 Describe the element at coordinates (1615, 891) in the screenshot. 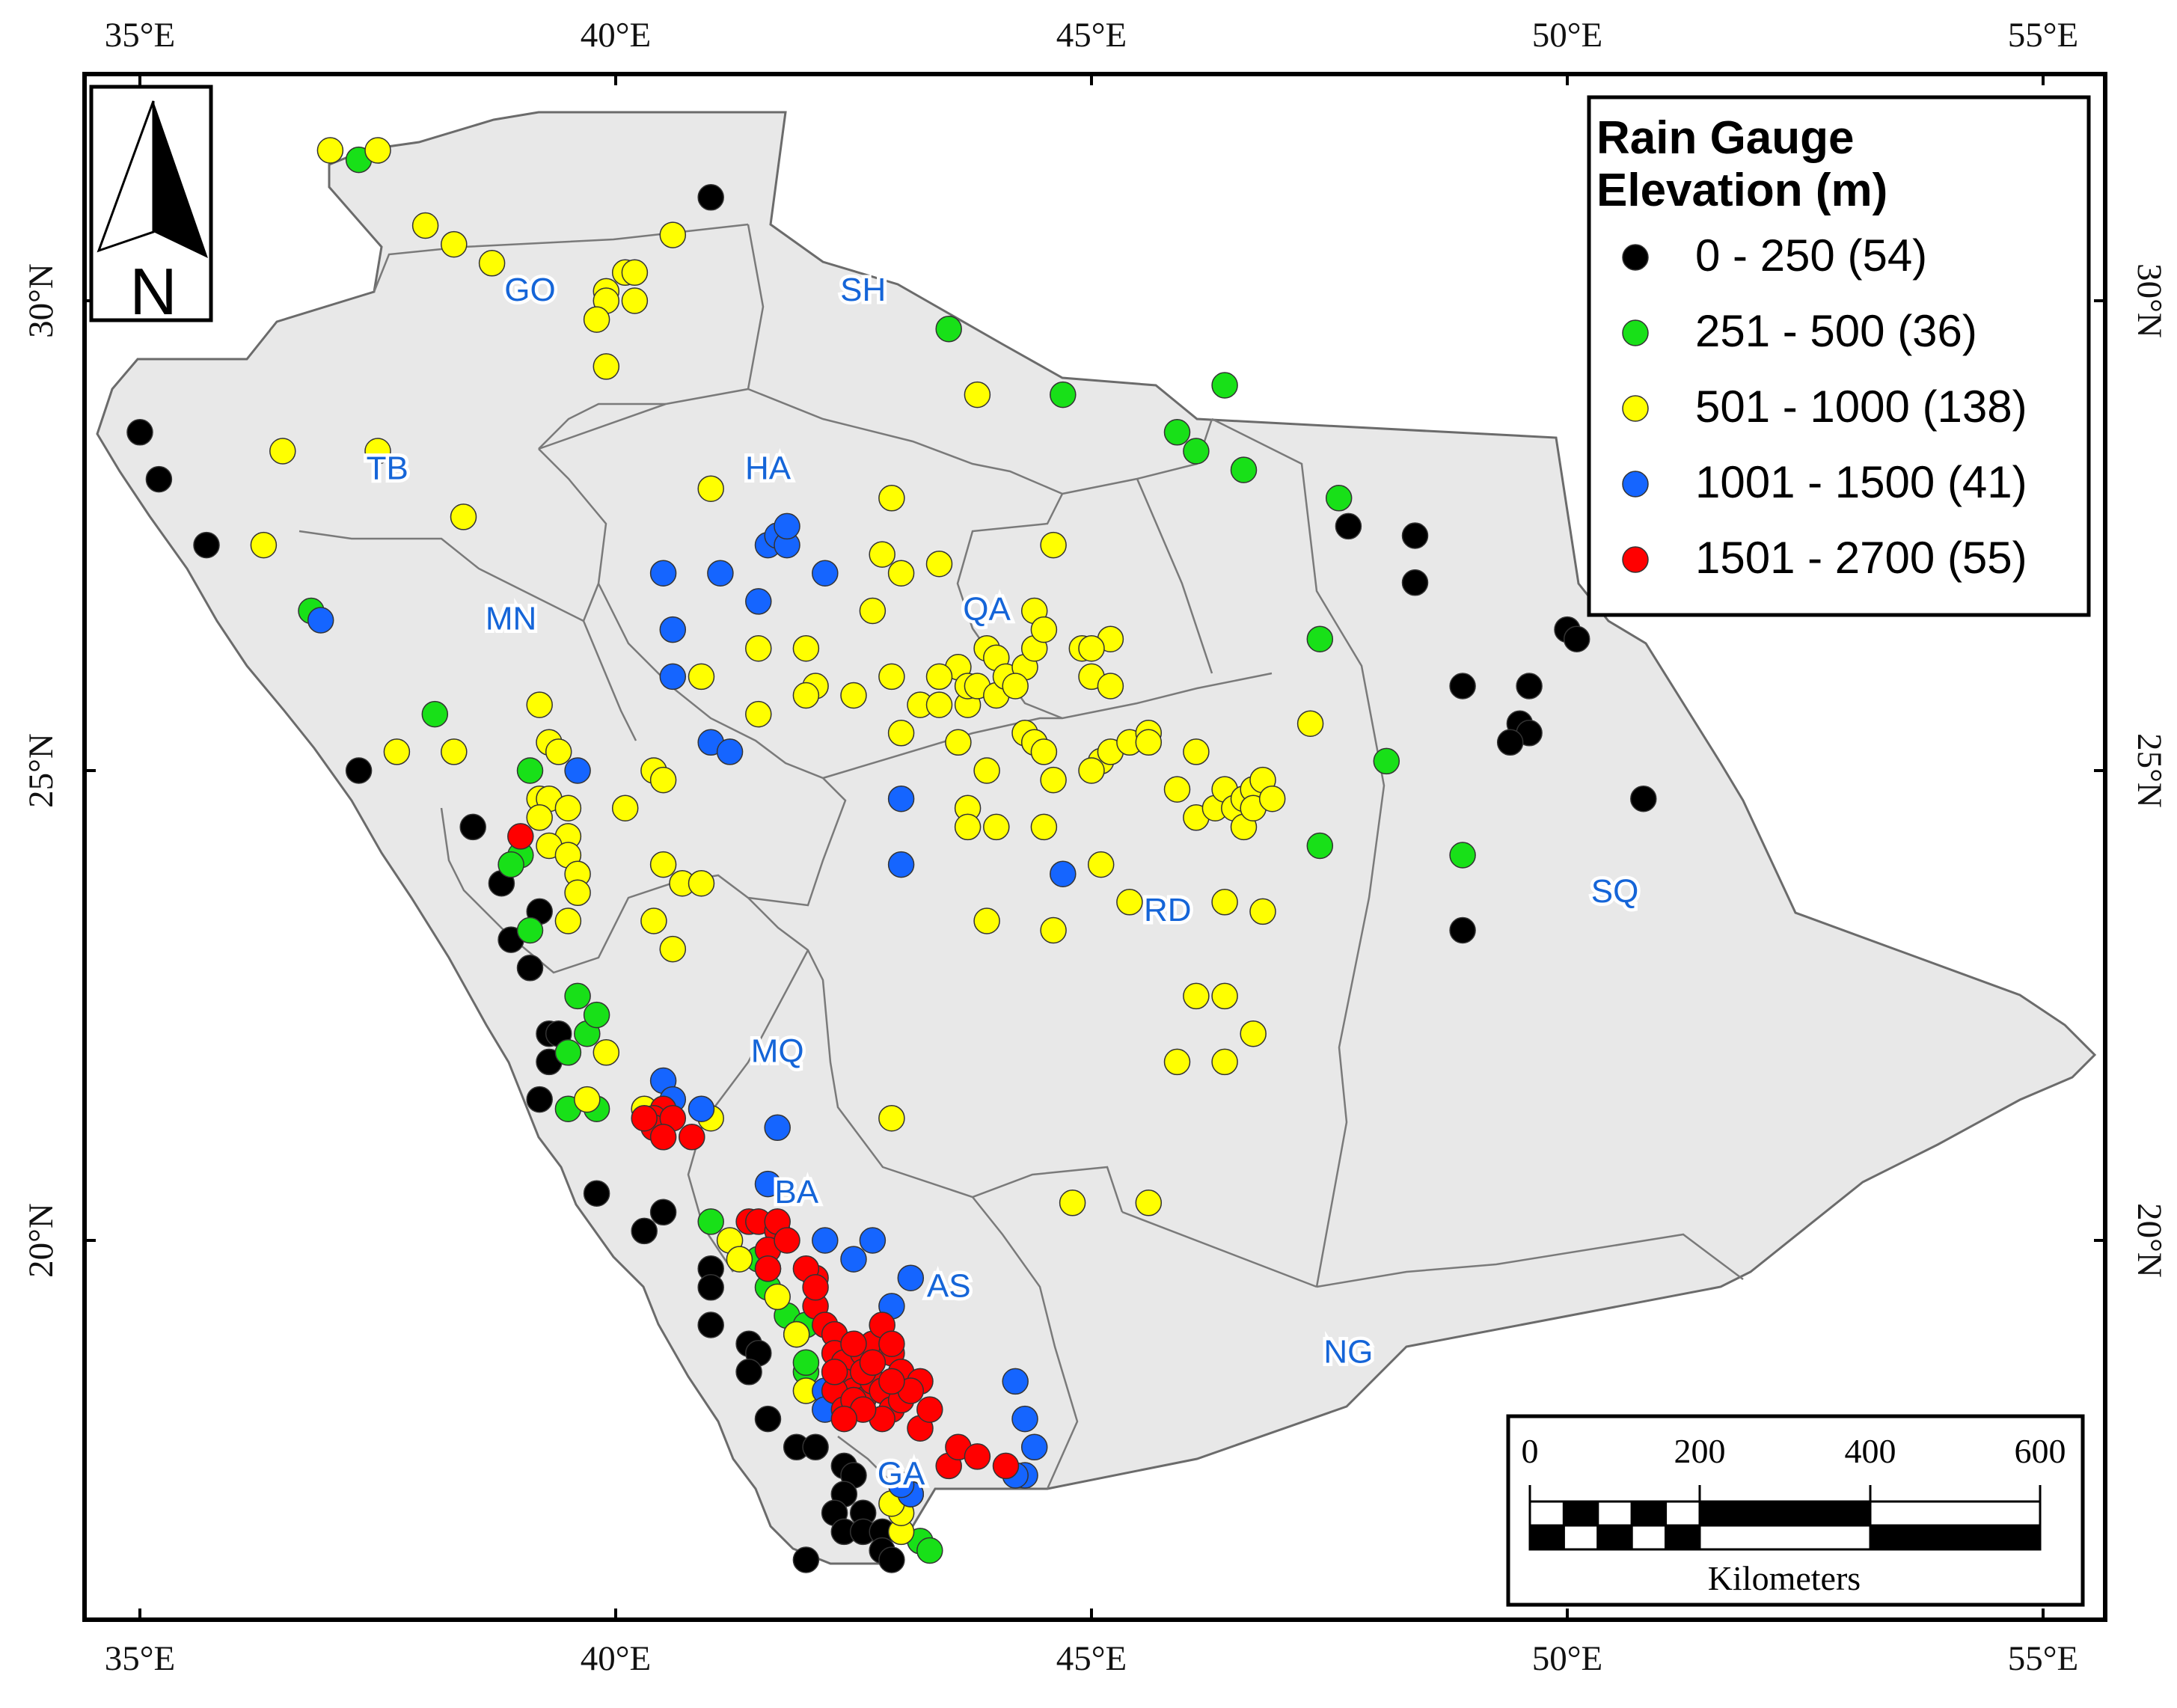

I see `region-label-sq: SQ` at that location.